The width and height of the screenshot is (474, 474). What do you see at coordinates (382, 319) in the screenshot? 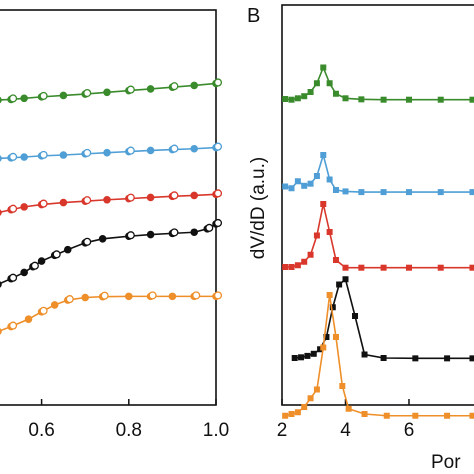
I see `panel-b-series-black` at bounding box center [382, 319].